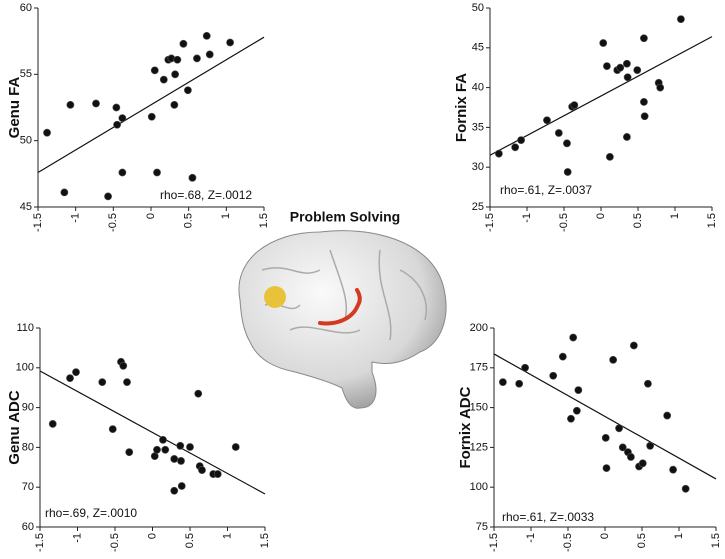  Describe the element at coordinates (26, 74) in the screenshot. I see `y-tick-label: 55` at that location.